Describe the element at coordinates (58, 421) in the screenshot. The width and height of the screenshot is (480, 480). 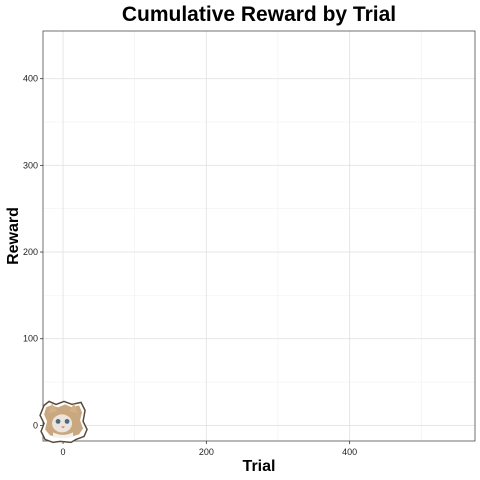
I see `cat-eye-left` at that location.